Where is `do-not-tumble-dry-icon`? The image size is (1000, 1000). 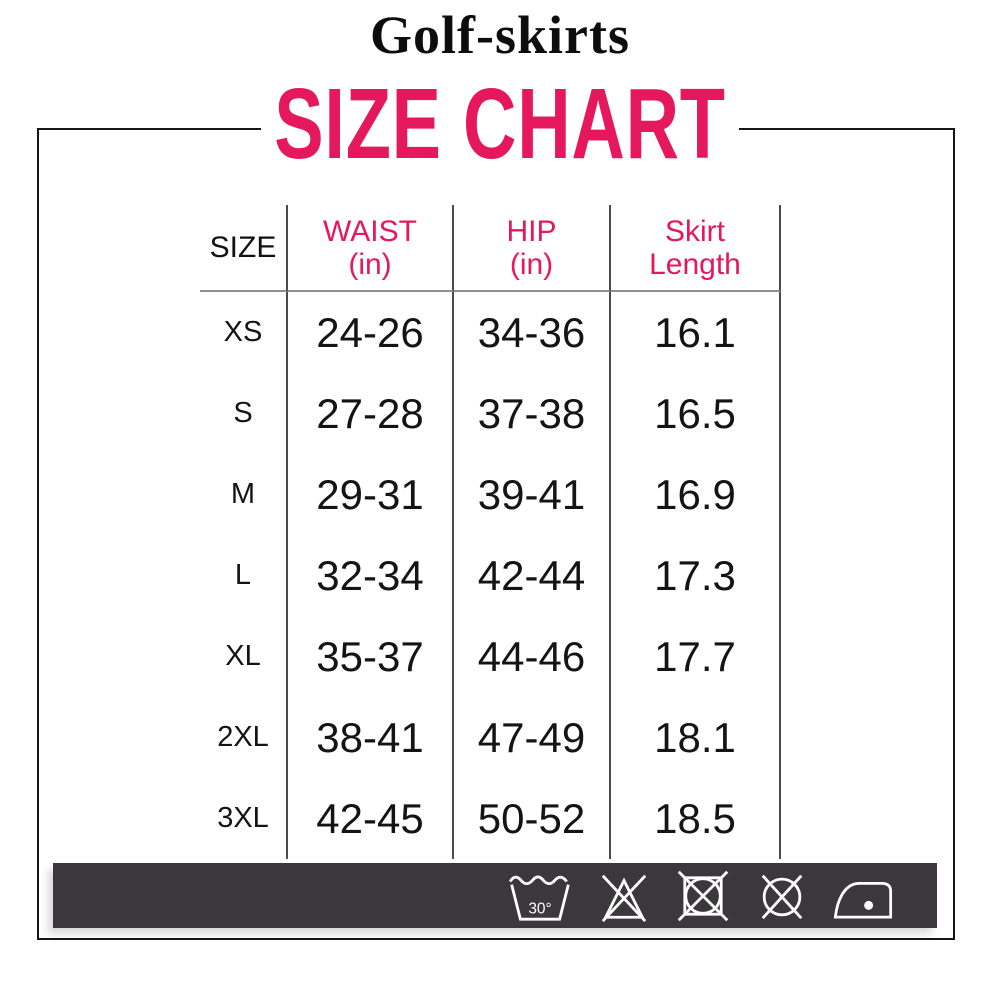
do-not-tumble-dry-icon is located at coordinates (703, 896).